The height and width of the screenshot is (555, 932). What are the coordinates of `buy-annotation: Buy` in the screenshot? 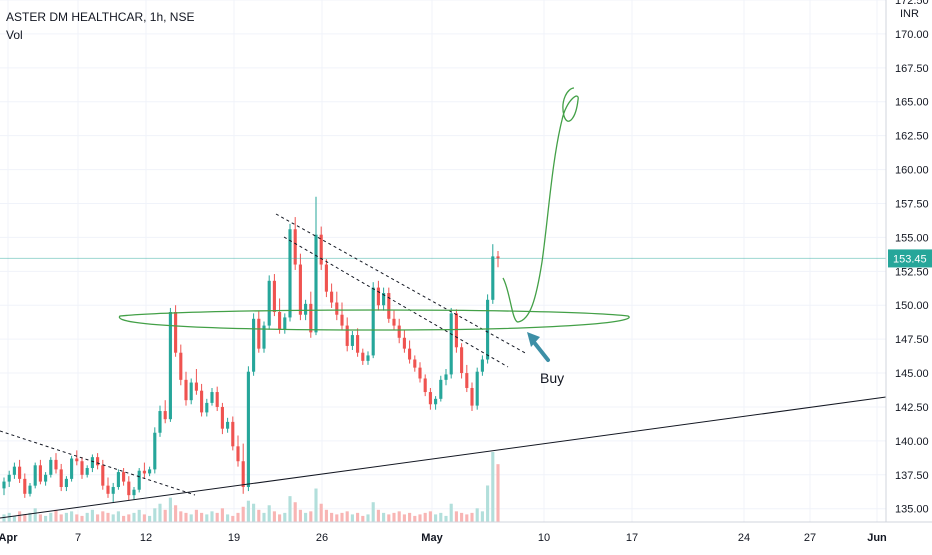 It's located at (552, 378).